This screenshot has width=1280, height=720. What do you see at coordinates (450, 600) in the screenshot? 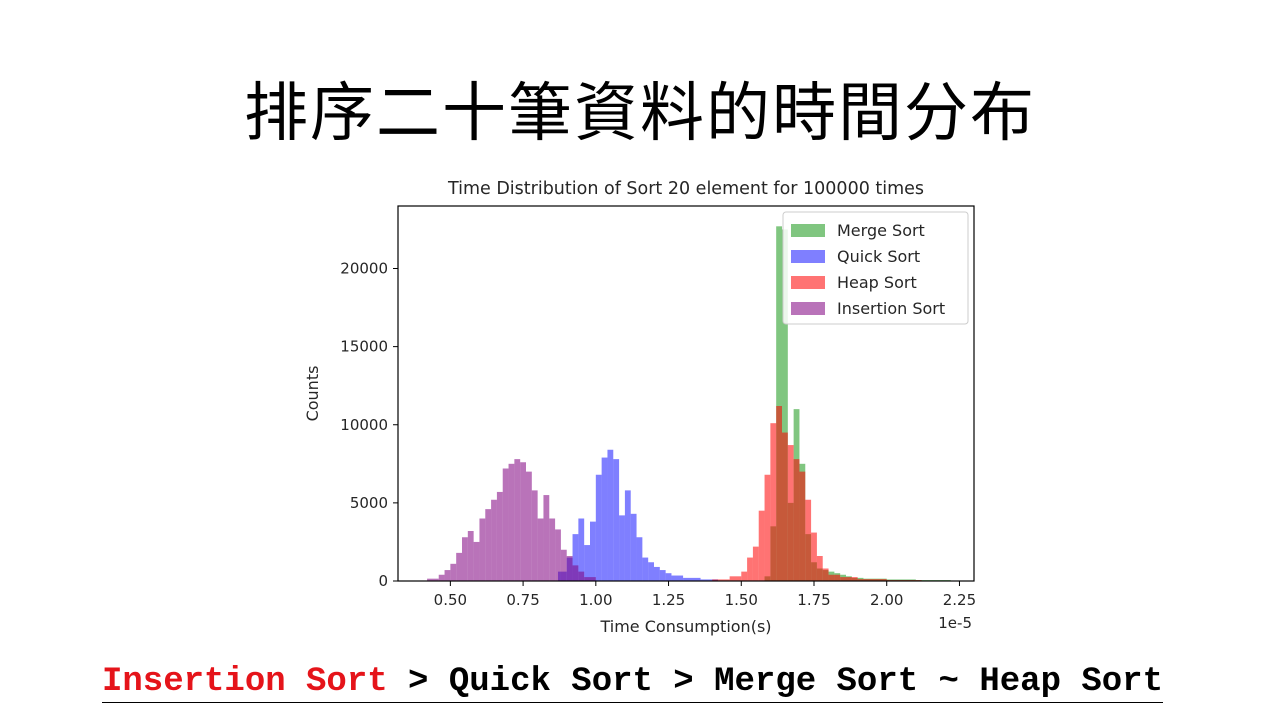
I see `x-tick-label: 0.50` at bounding box center [450, 600].